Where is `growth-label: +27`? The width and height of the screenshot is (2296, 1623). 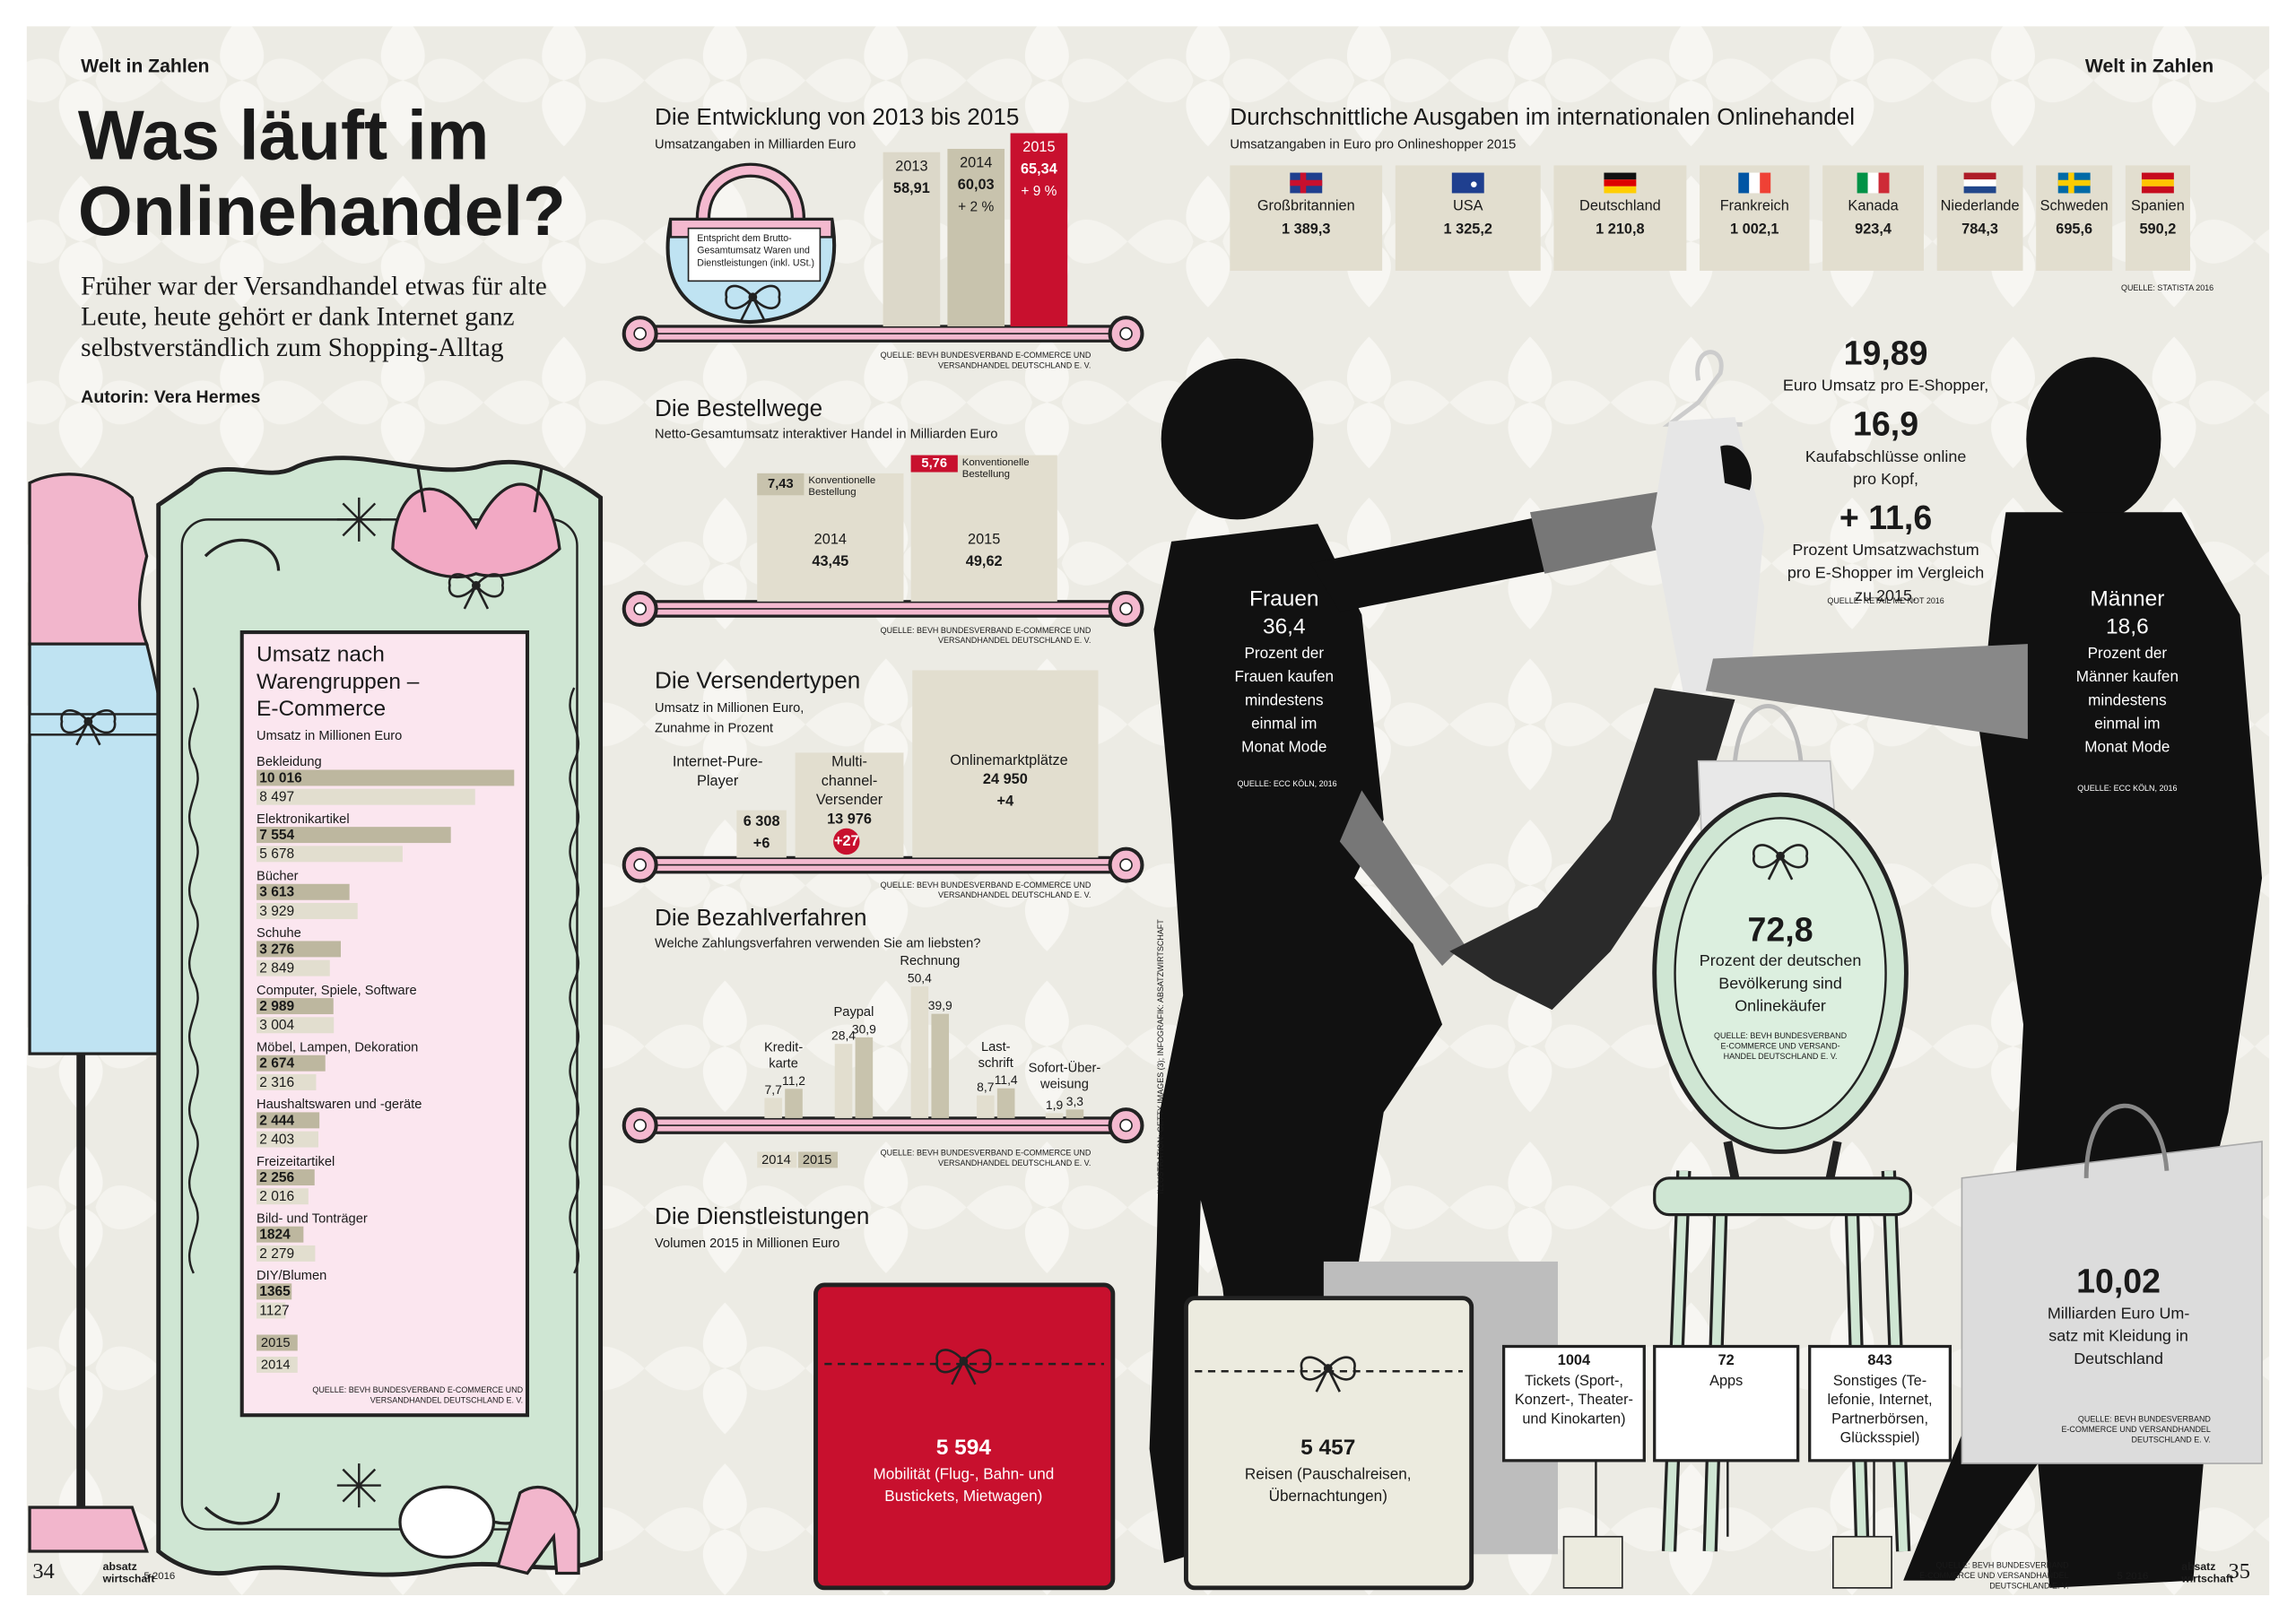
growth-label: +27 is located at coordinates (846, 841).